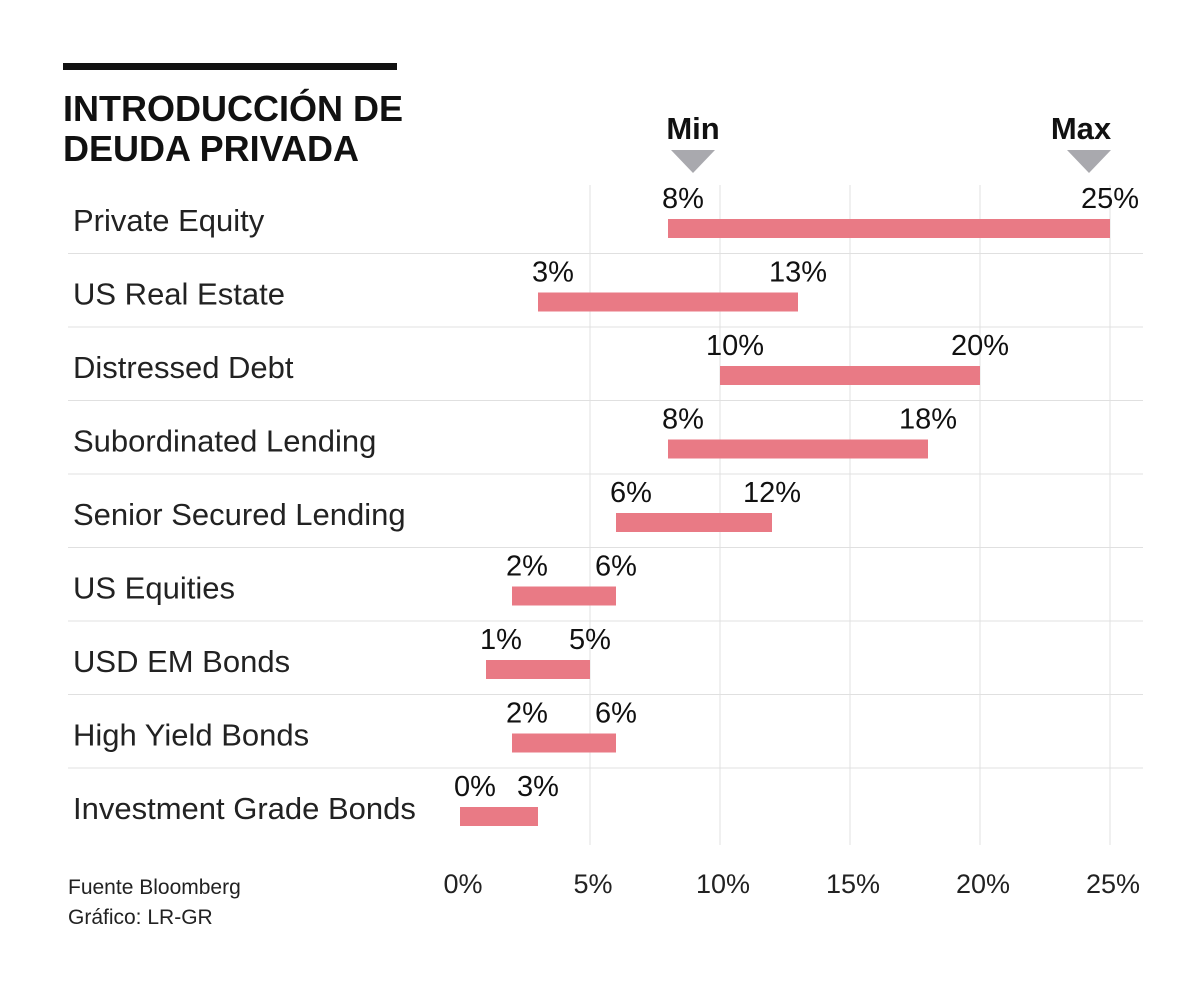  What do you see at coordinates (239, 514) in the screenshot?
I see `category-label: Senior Secured Lending` at bounding box center [239, 514].